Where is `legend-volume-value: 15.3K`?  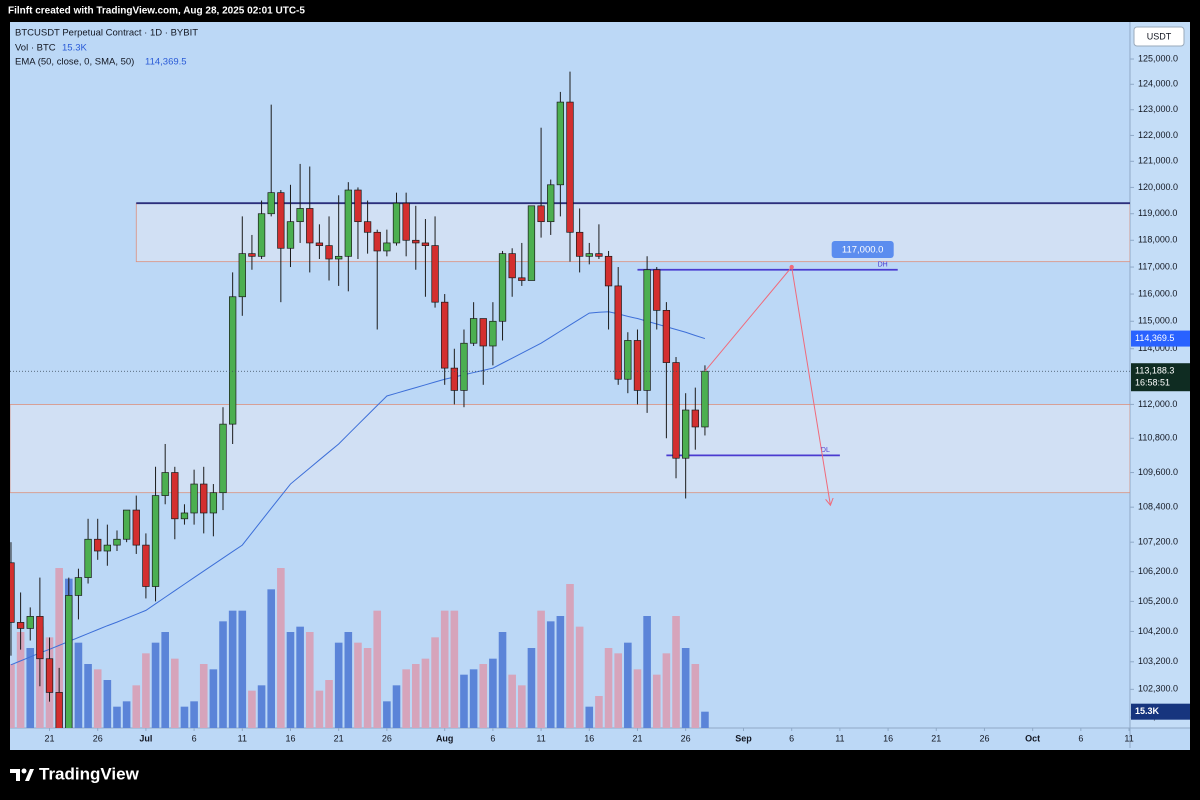
legend-volume-value: 15.3K is located at coordinates (74, 48).